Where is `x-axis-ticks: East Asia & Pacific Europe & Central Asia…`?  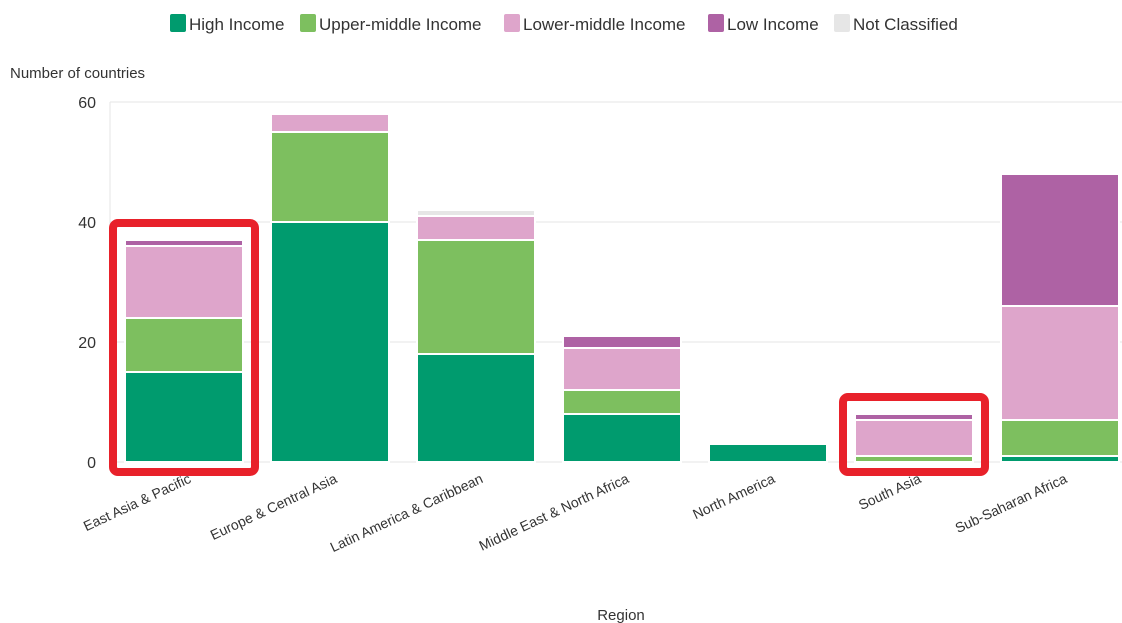 x-axis-ticks: East Asia & Pacific Europe & Central Asia… is located at coordinates (575, 512).